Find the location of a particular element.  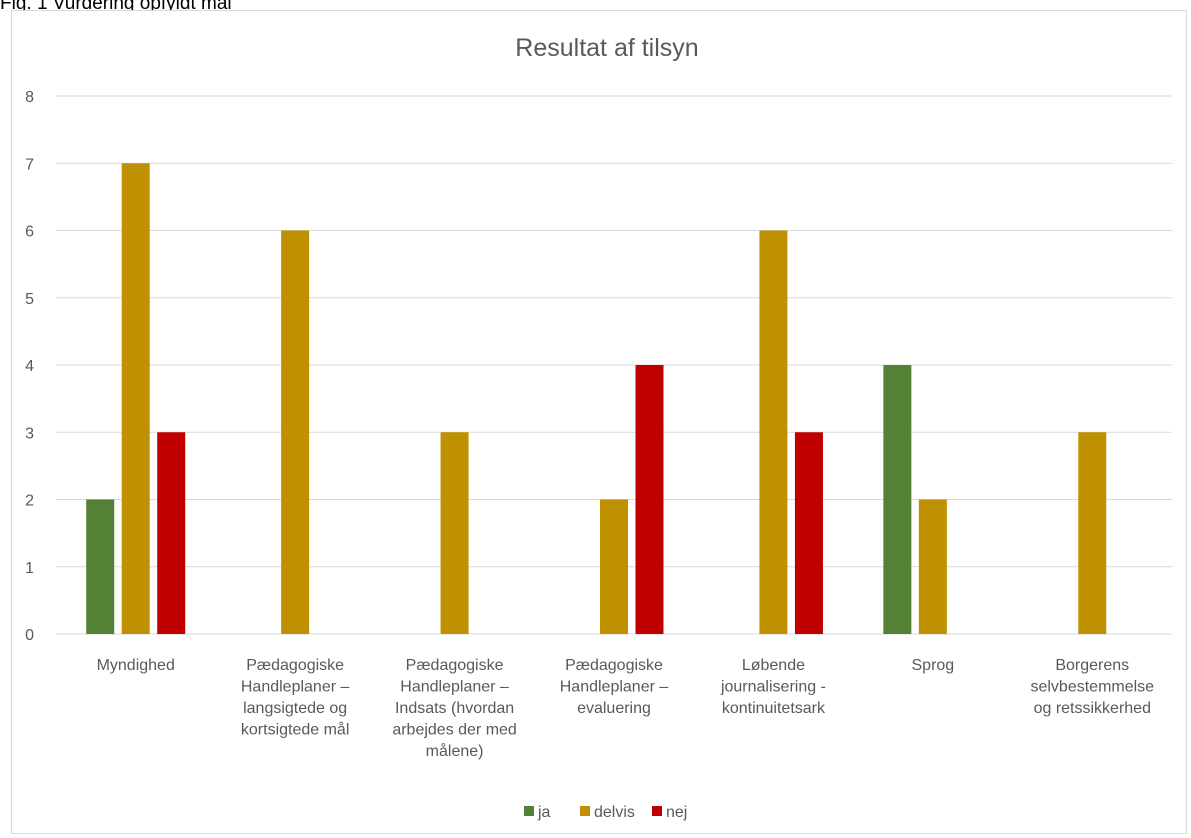

x-category-label: og retssikkerhed is located at coordinates (1092, 708).